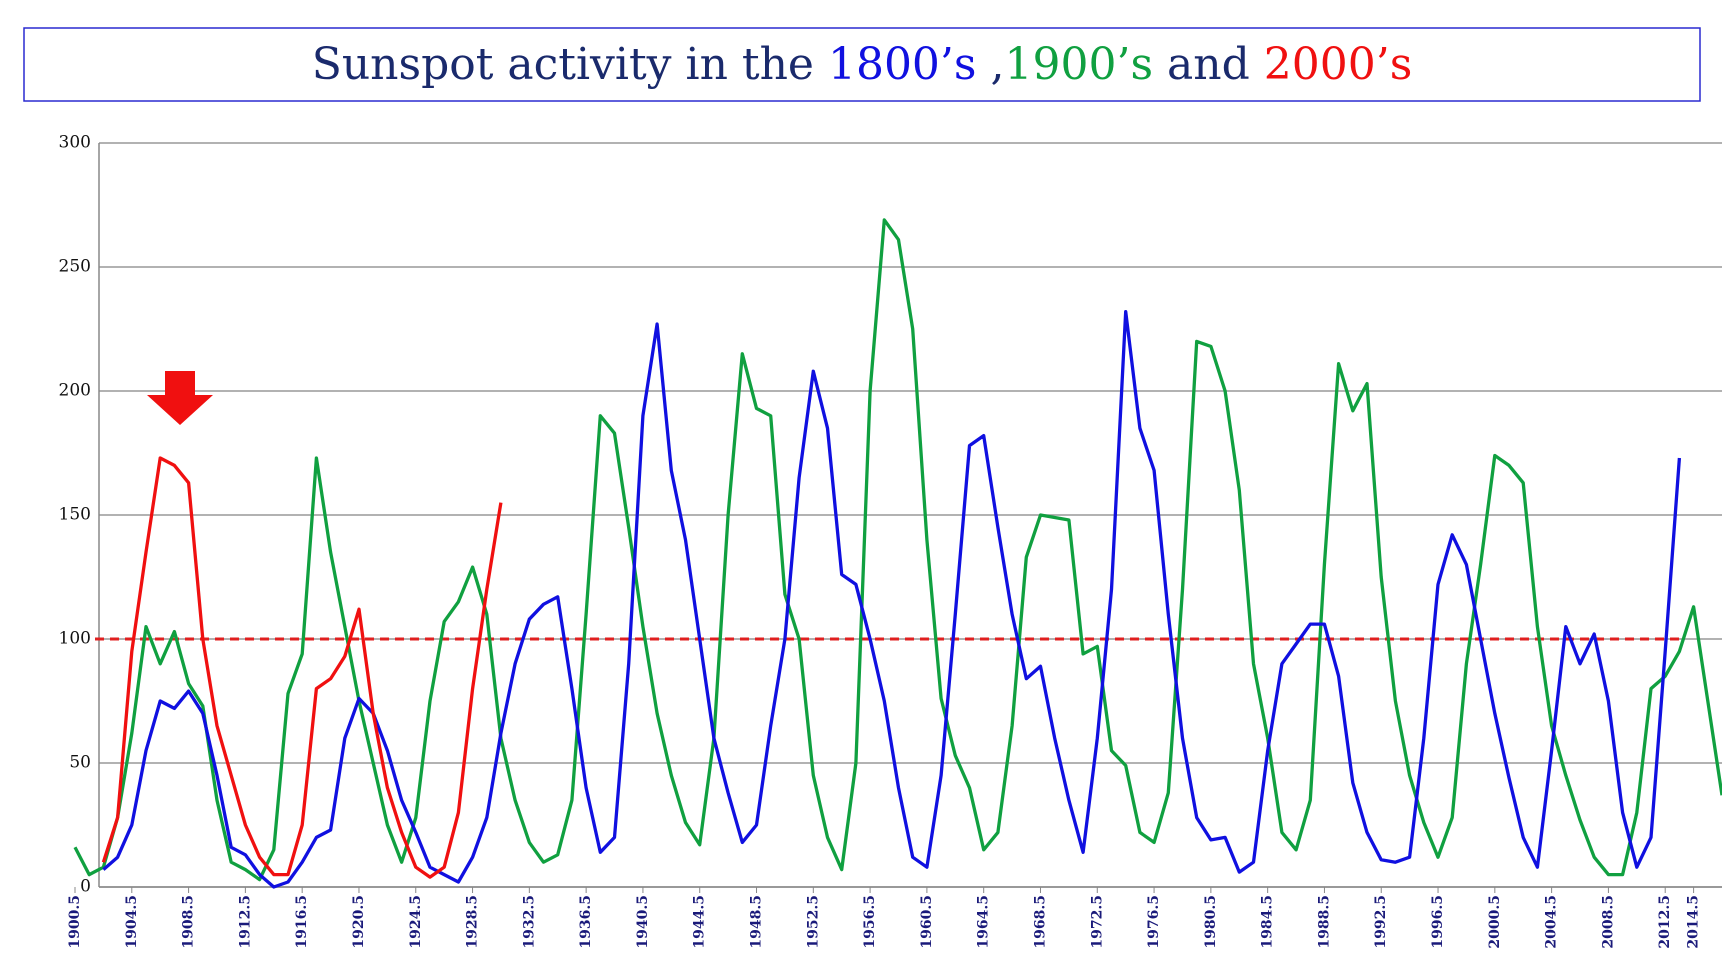 The width and height of the screenshot is (1722, 968). What do you see at coordinates (991, 64) in the screenshot?
I see `title-part: ,` at bounding box center [991, 64].